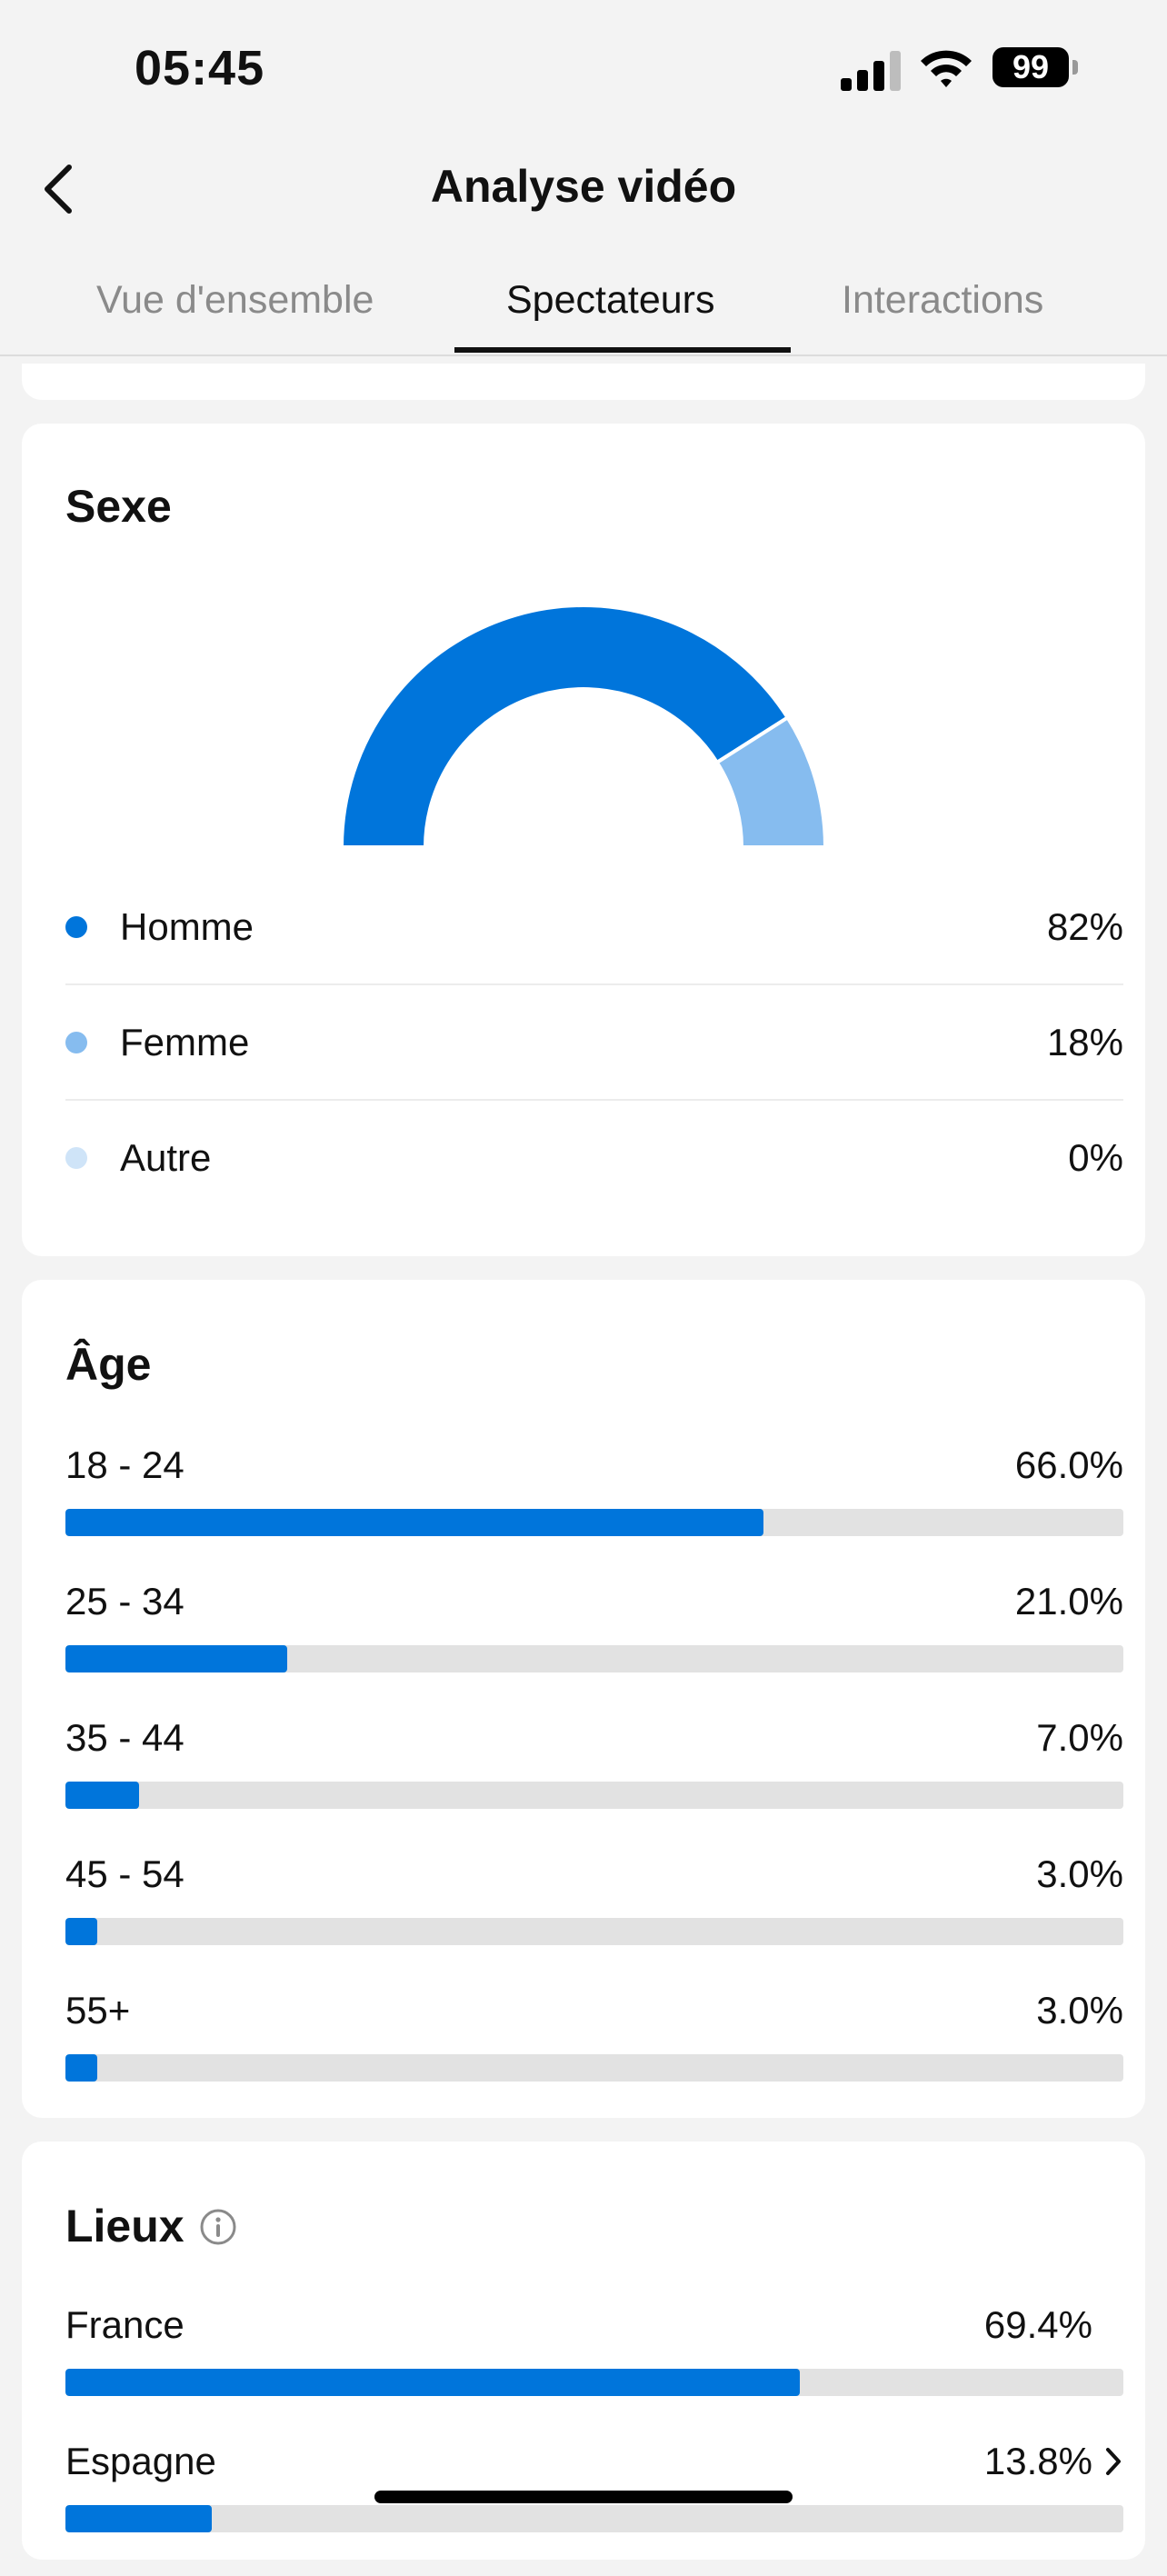 Image resolution: width=1167 pixels, height=2576 pixels. Describe the element at coordinates (76, 1042) in the screenshot. I see `female-dot` at that location.